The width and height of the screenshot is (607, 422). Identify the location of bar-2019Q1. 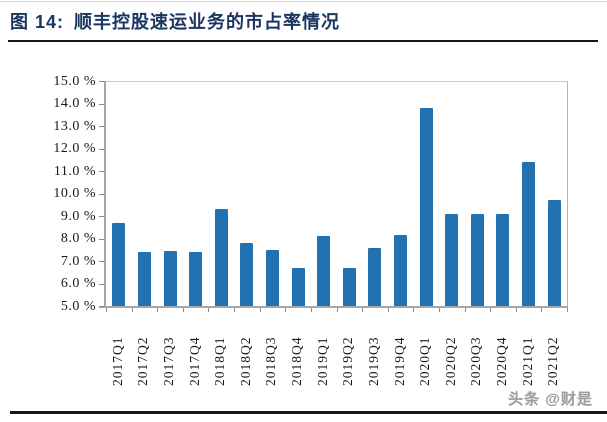
(324, 271).